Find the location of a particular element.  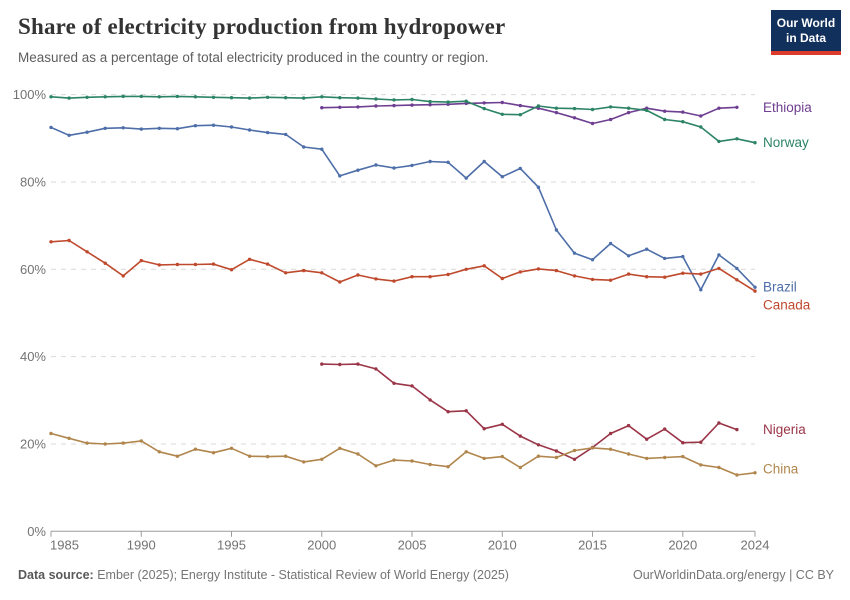

x-tick-label: 2020 is located at coordinates (682, 544).